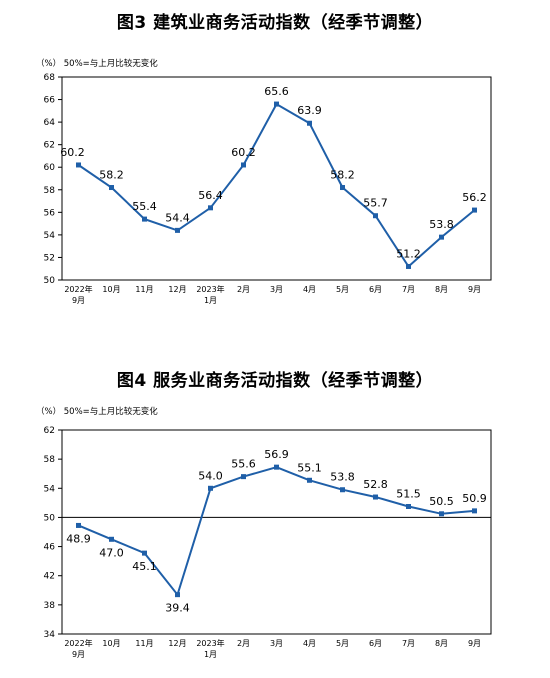  I want to click on data-label: 55.6, so click(243, 464).